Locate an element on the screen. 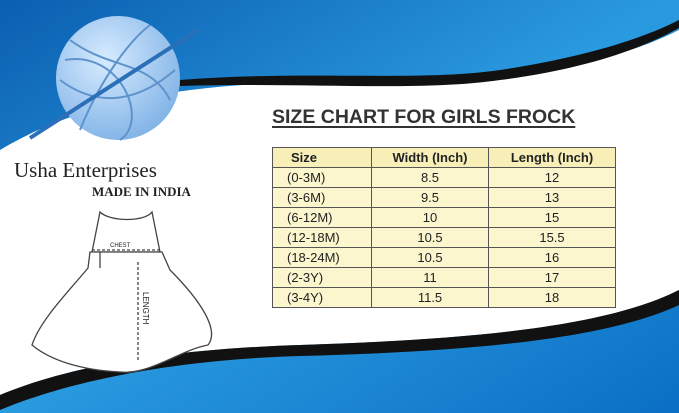  table-cell: (12-18M) is located at coordinates (322, 237).